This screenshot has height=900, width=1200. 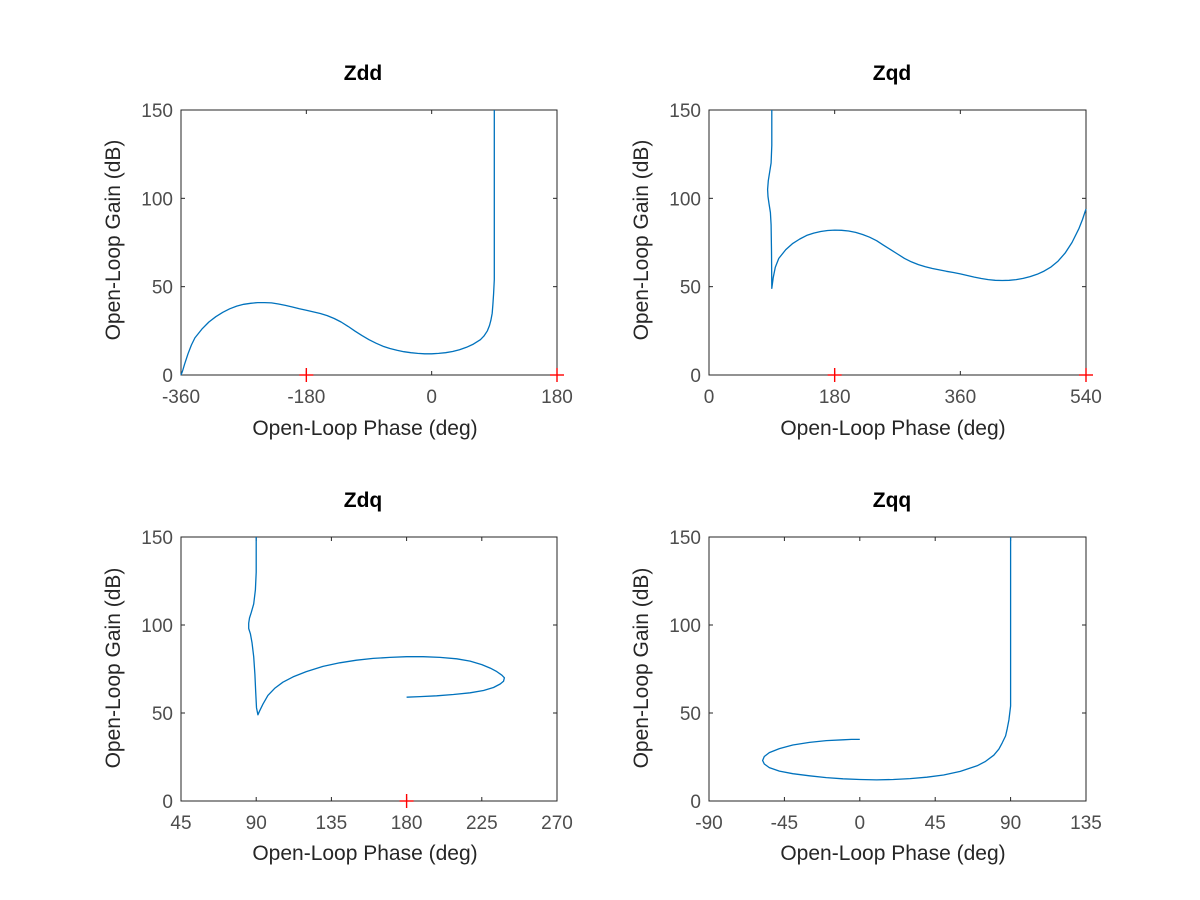 What do you see at coordinates (892, 500) in the screenshot?
I see `panel-title: Zqq` at bounding box center [892, 500].